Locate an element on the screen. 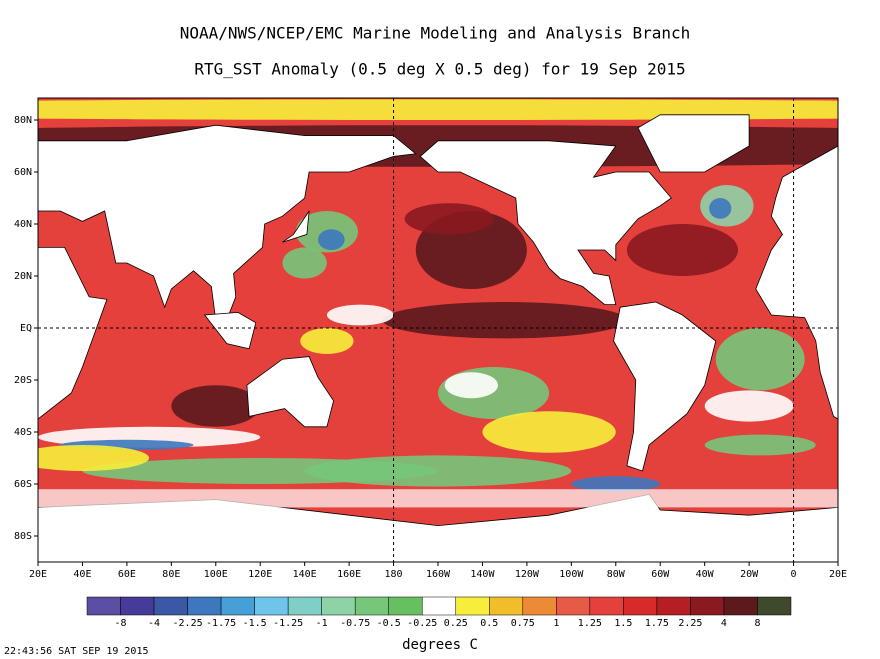  colorbar-label: 4 is located at coordinates (724, 623).